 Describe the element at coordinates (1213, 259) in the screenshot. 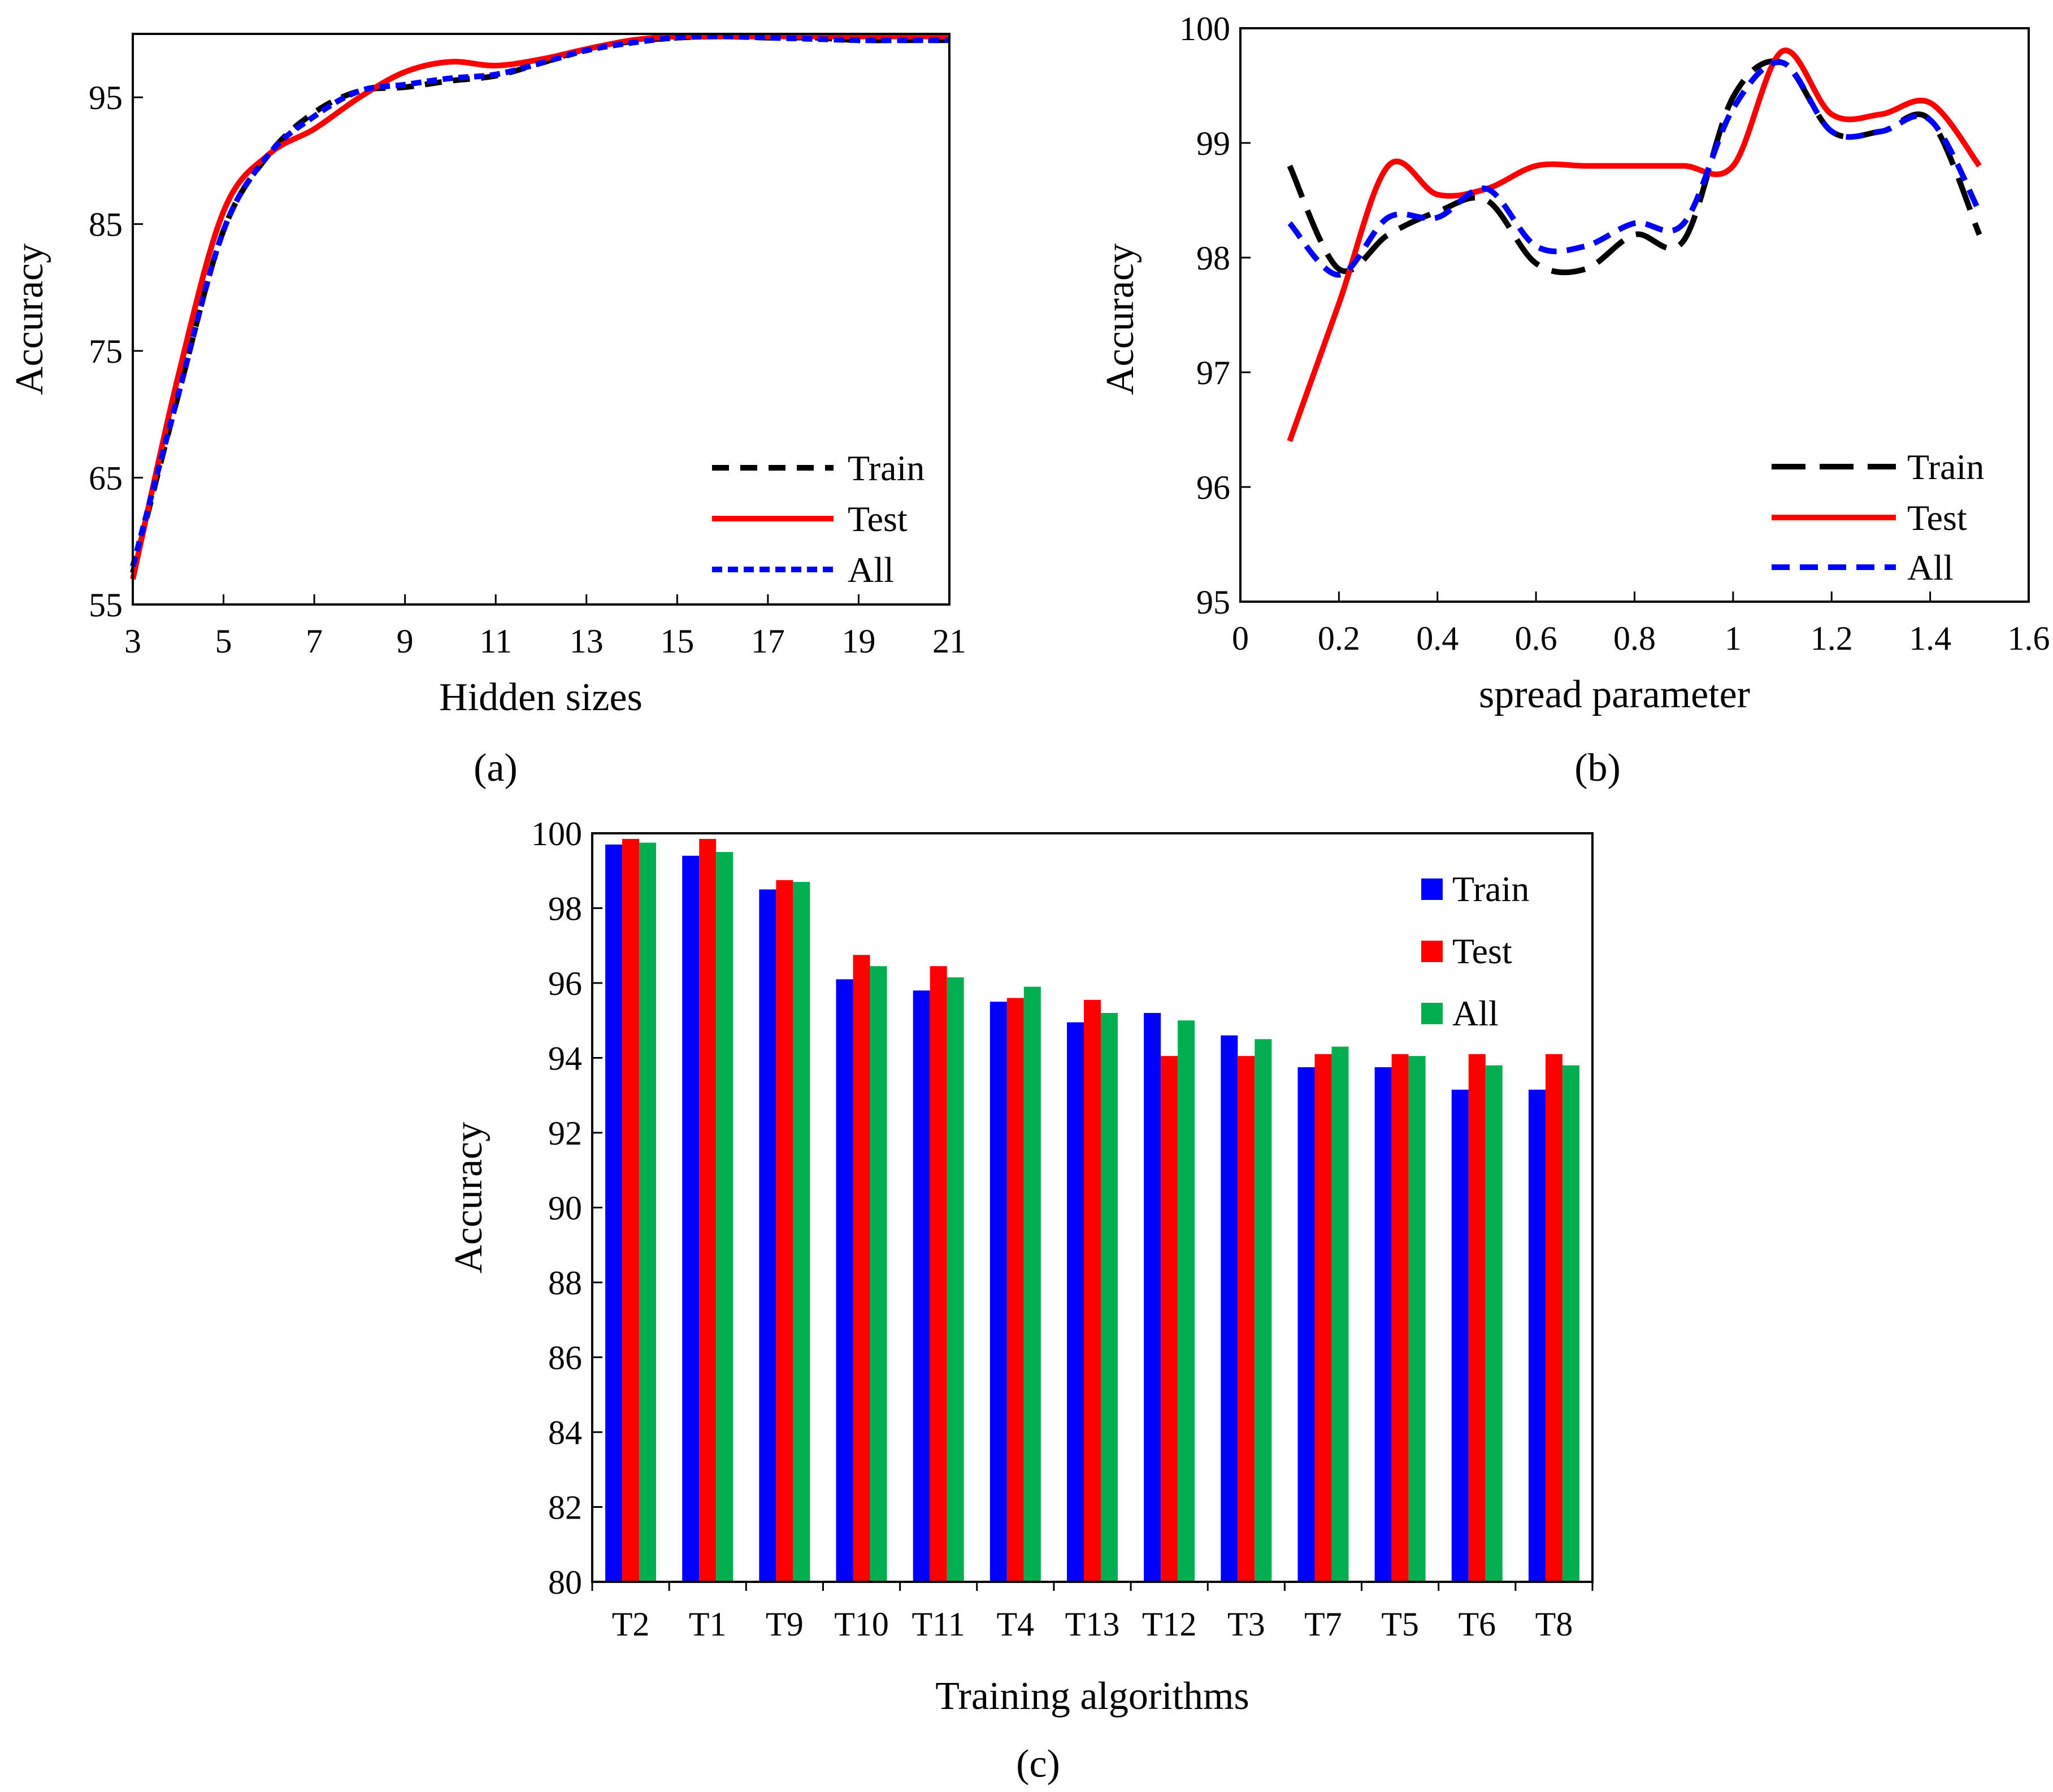

I see `panel-b-y-tick-label: 98` at that location.